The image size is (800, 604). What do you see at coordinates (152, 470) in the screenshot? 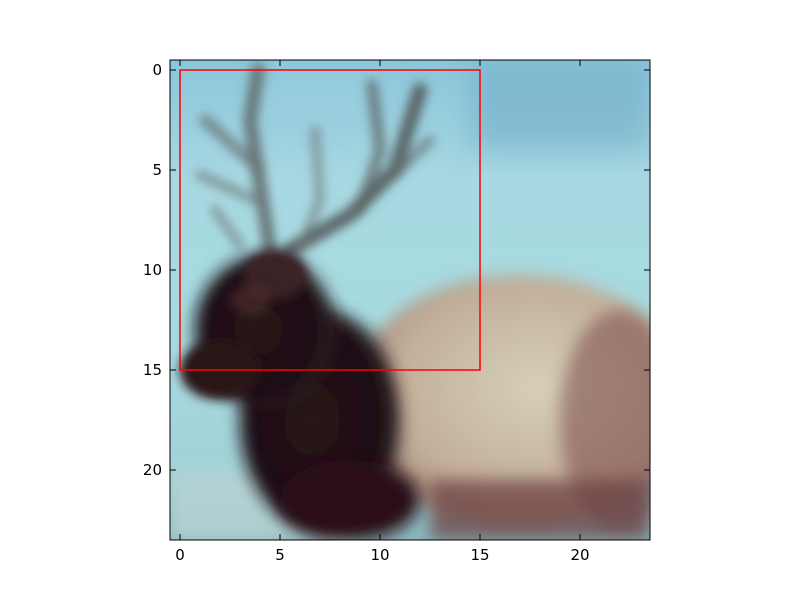
I see `y-tick-label: 20` at bounding box center [152, 470].